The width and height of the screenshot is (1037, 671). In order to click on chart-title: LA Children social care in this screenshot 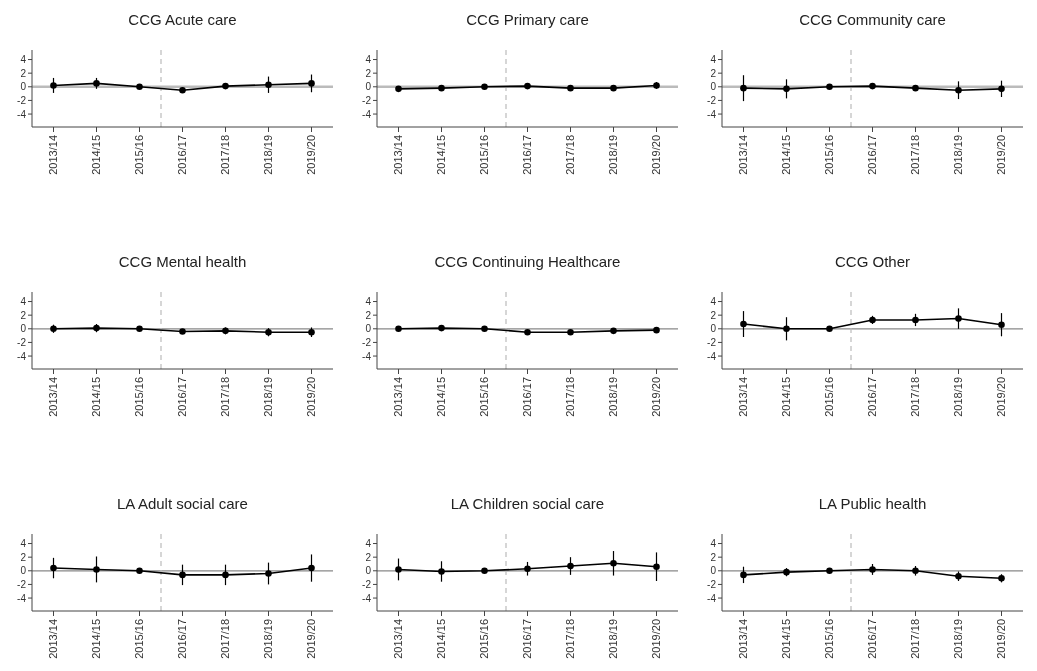, I will do `click(527, 503)`.